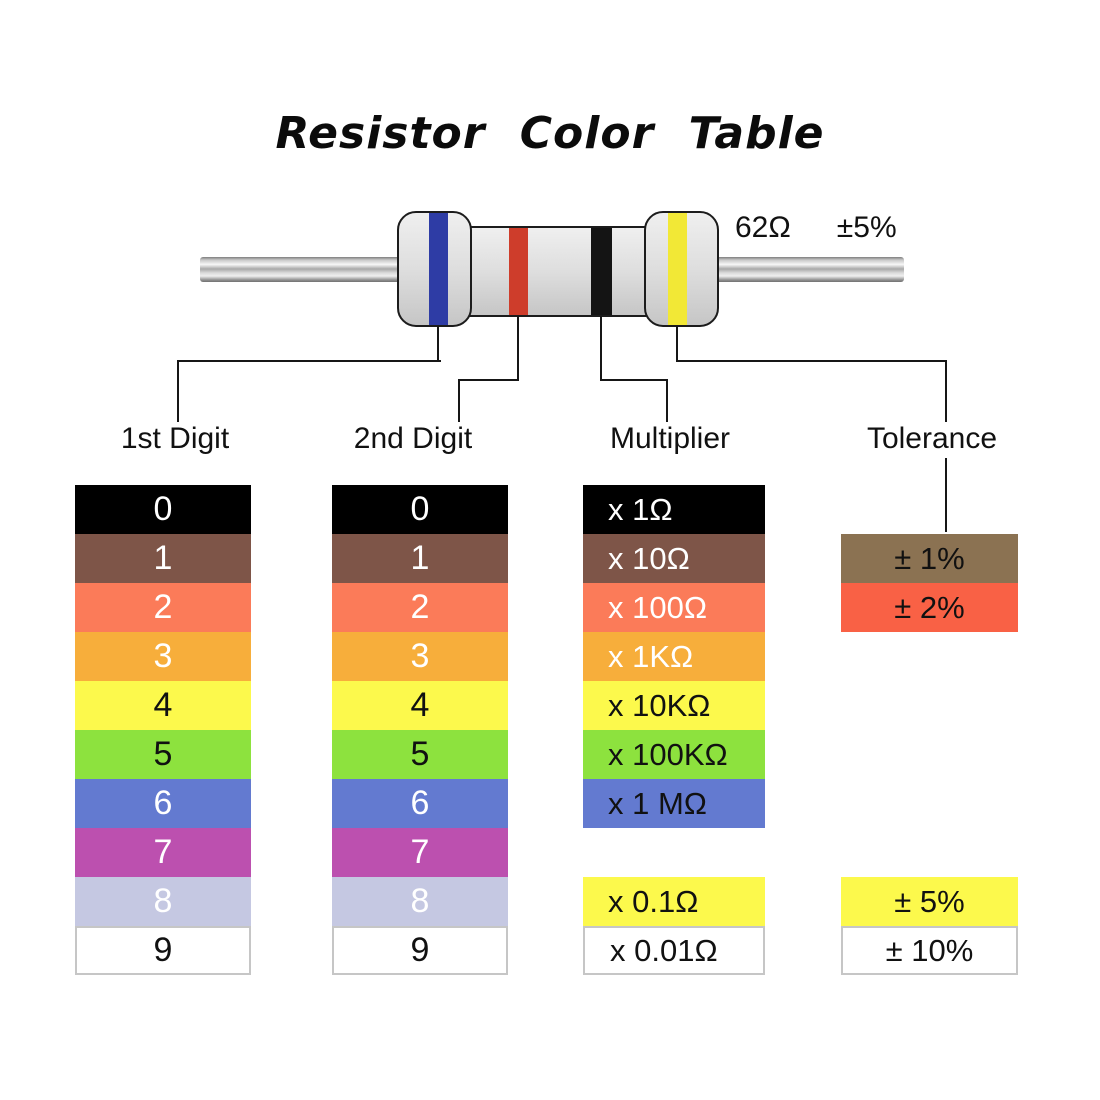 This screenshot has width=1100, height=1100. I want to click on tolerance-row-8: ± 5%, so click(929, 901).